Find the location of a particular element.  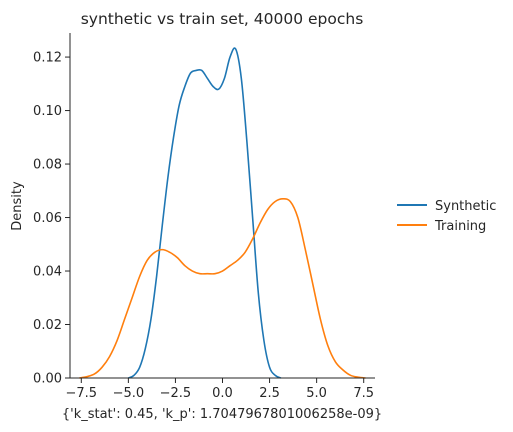

legend: Synthetic Training is located at coordinates (446, 216).